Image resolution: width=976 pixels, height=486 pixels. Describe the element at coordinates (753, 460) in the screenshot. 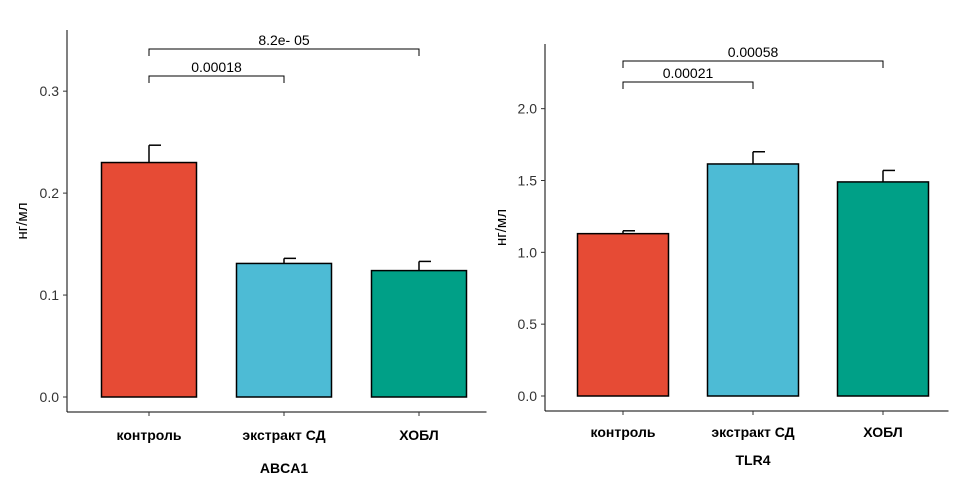

I see `panel-title: TLR4` at that location.